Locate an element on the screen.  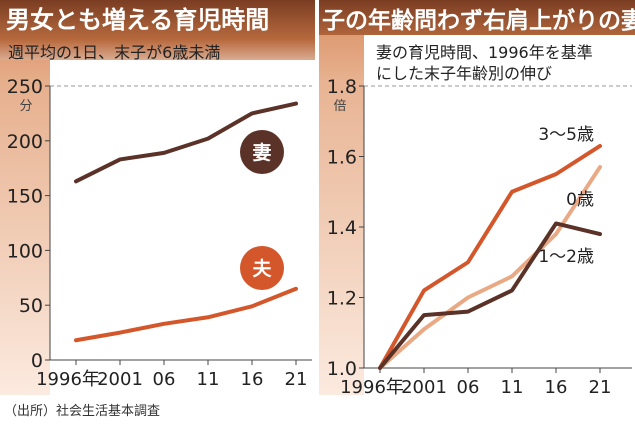
y-tick-label: 100 is located at coordinates (25, 251).